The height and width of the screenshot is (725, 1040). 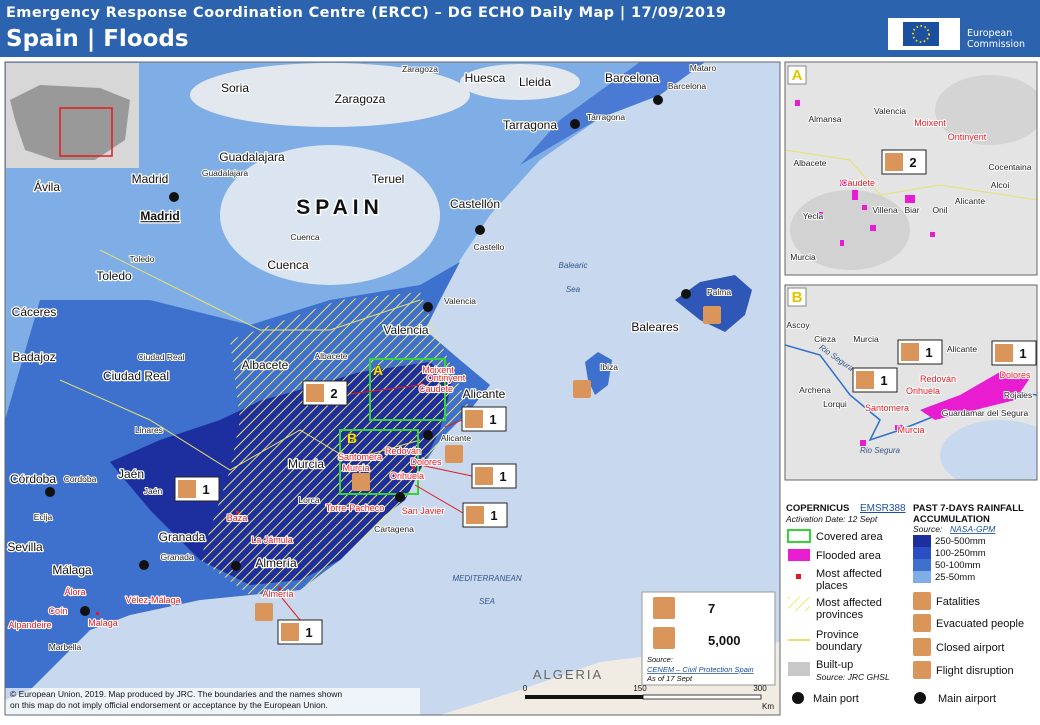 I want to click on town-label: Jaén, so click(x=153, y=491).